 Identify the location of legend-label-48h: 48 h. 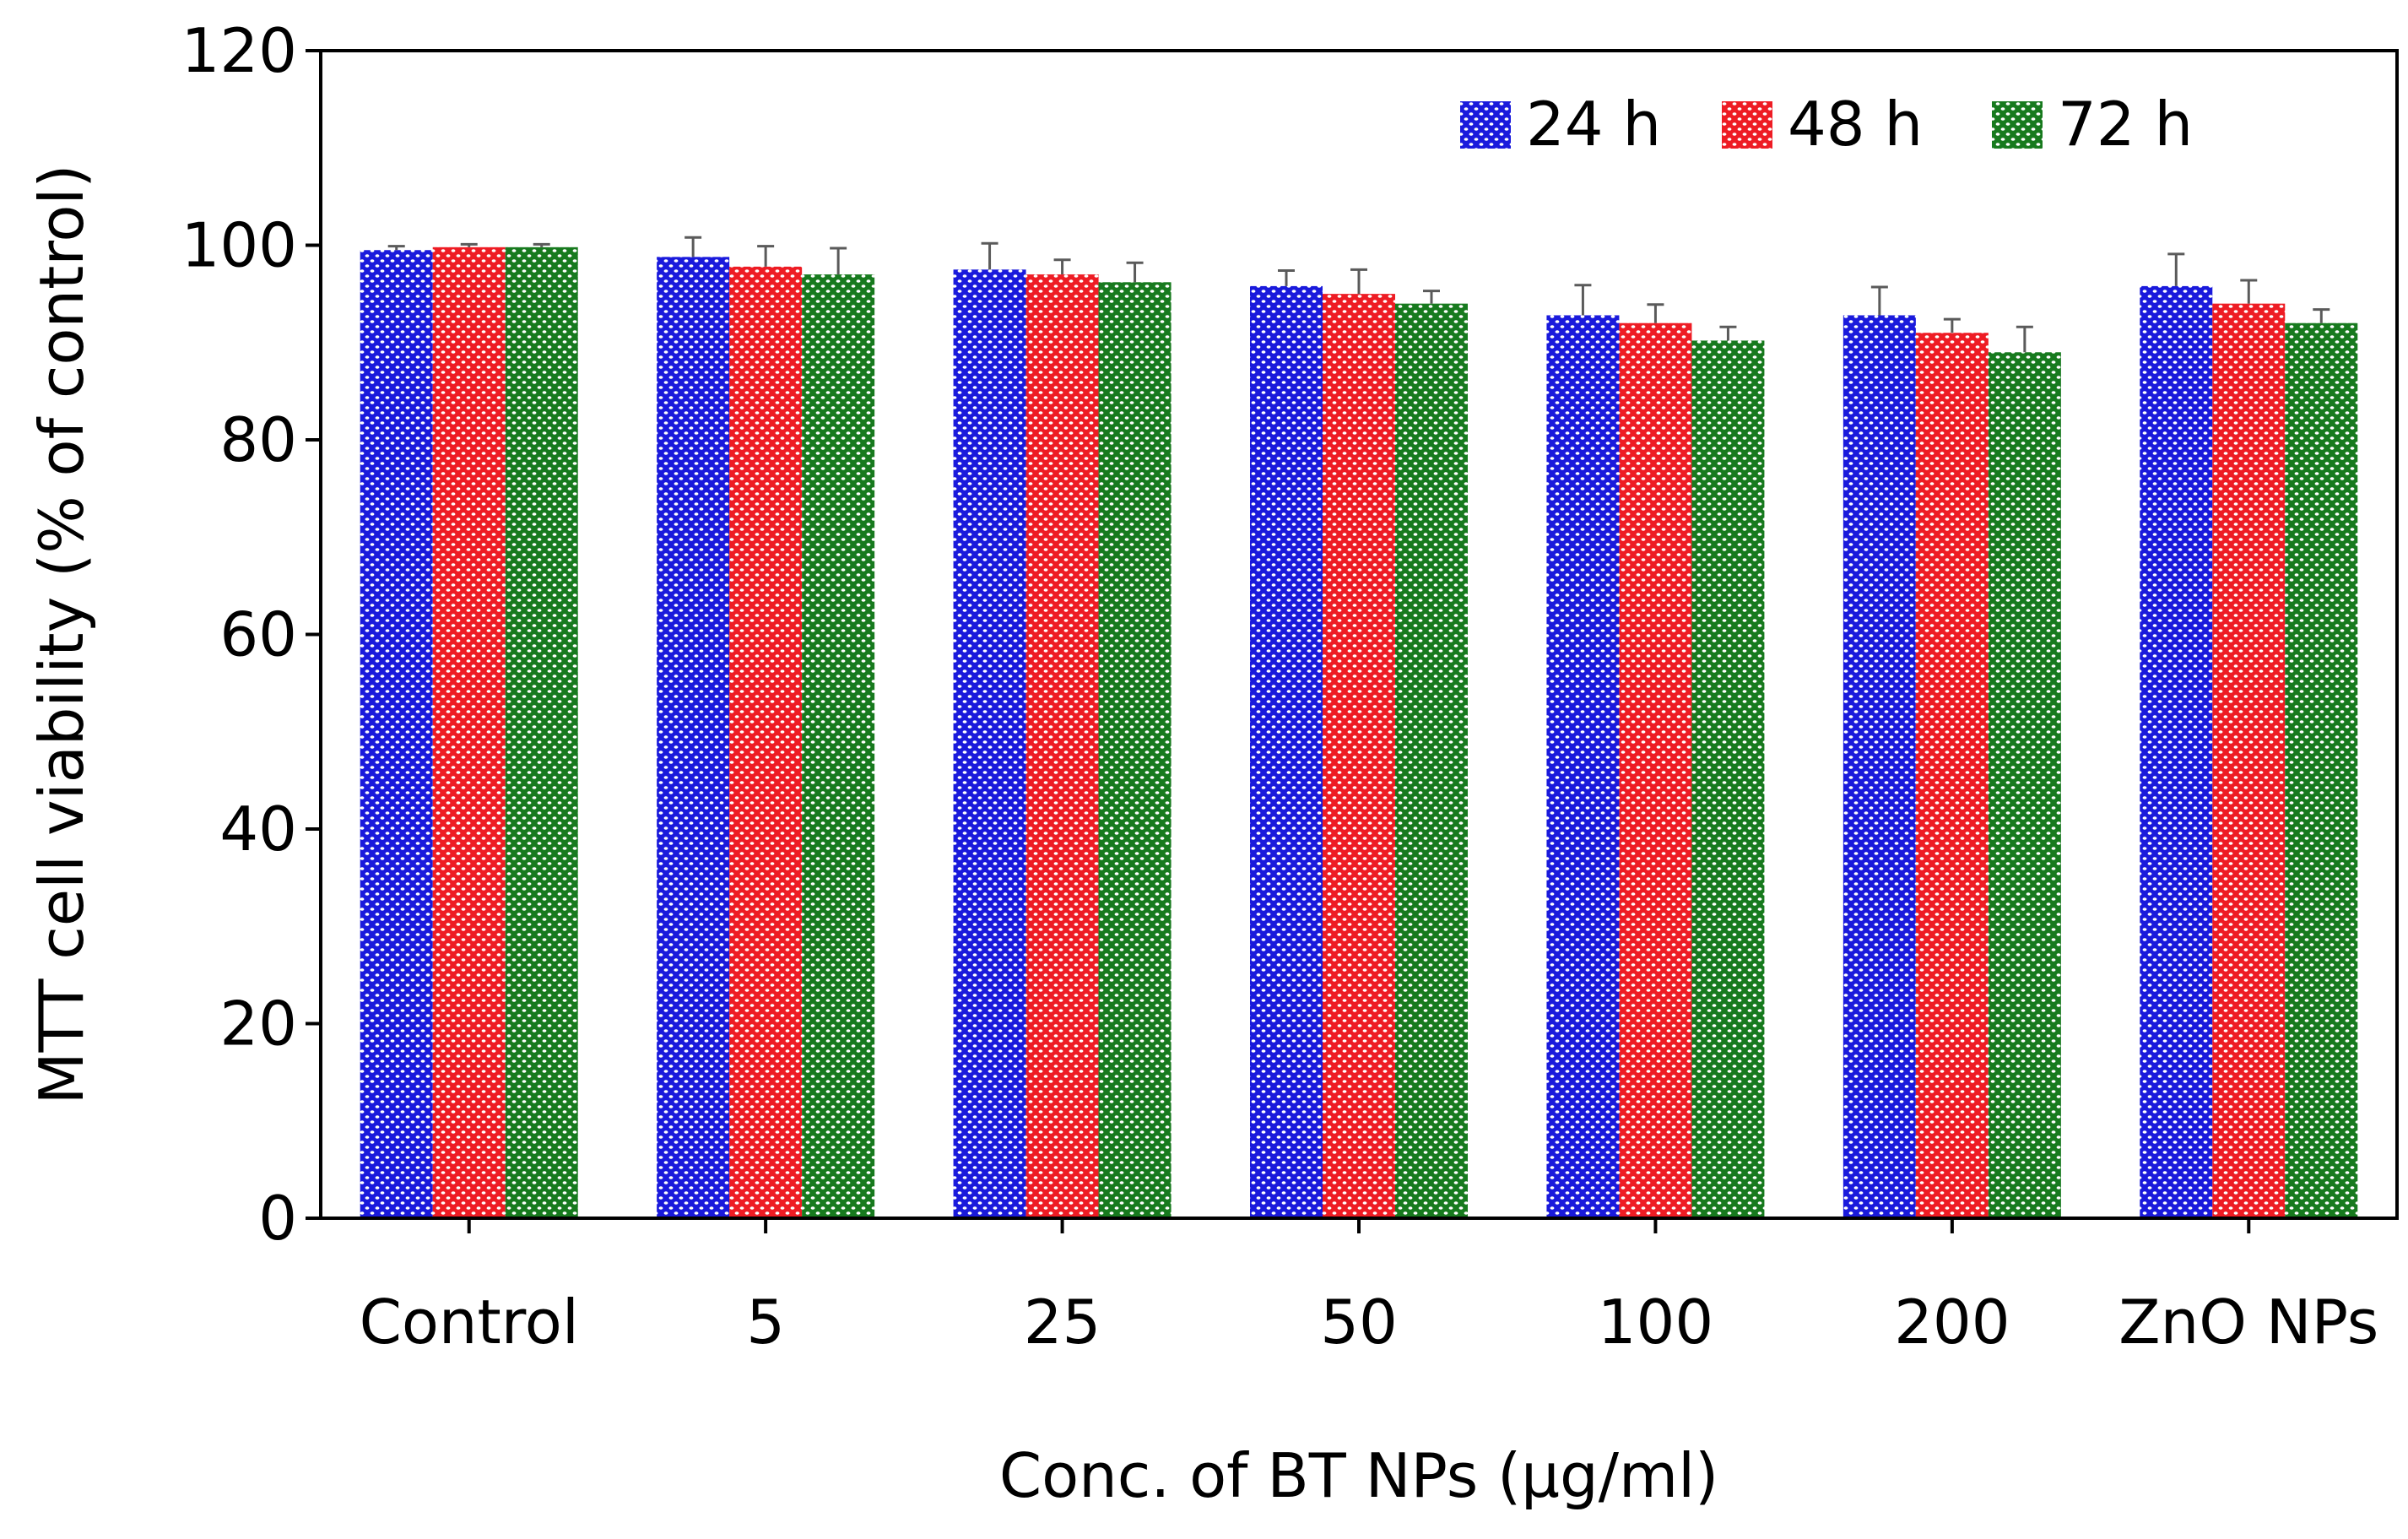
(1855, 124).